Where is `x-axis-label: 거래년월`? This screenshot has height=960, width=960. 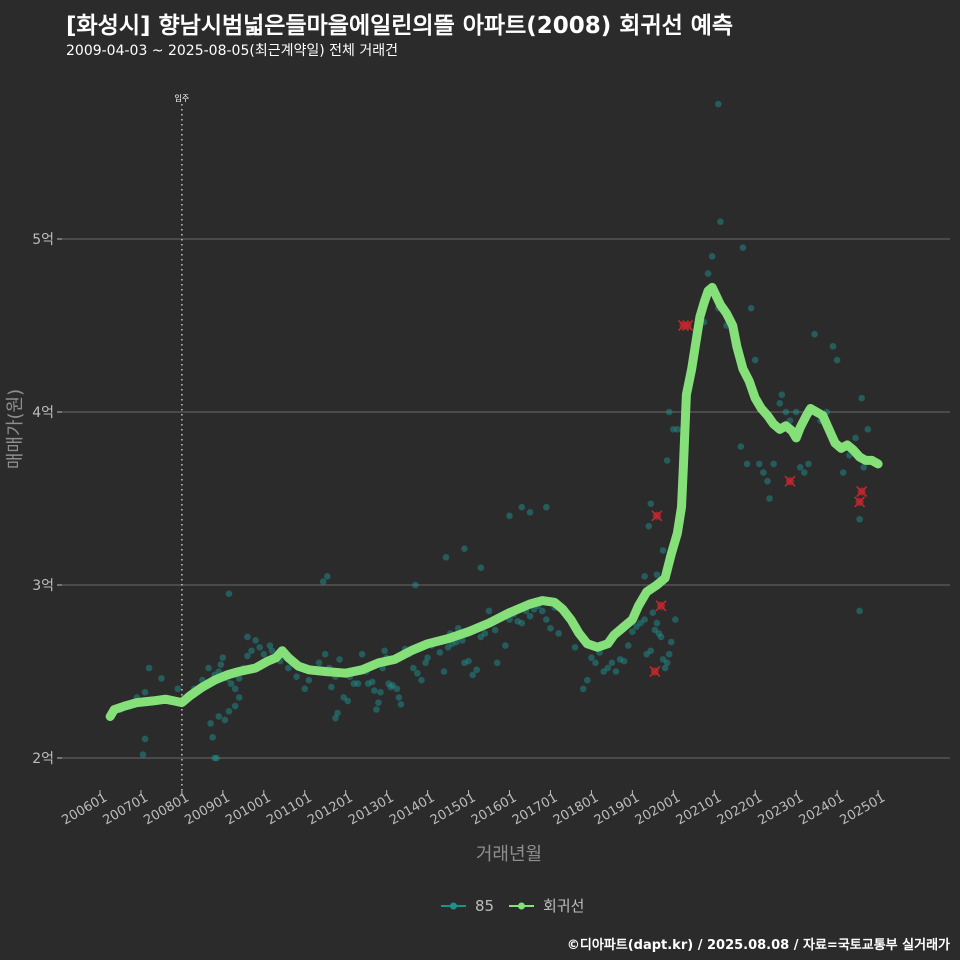 x-axis-label: 거래년월 is located at coordinates (509, 854).